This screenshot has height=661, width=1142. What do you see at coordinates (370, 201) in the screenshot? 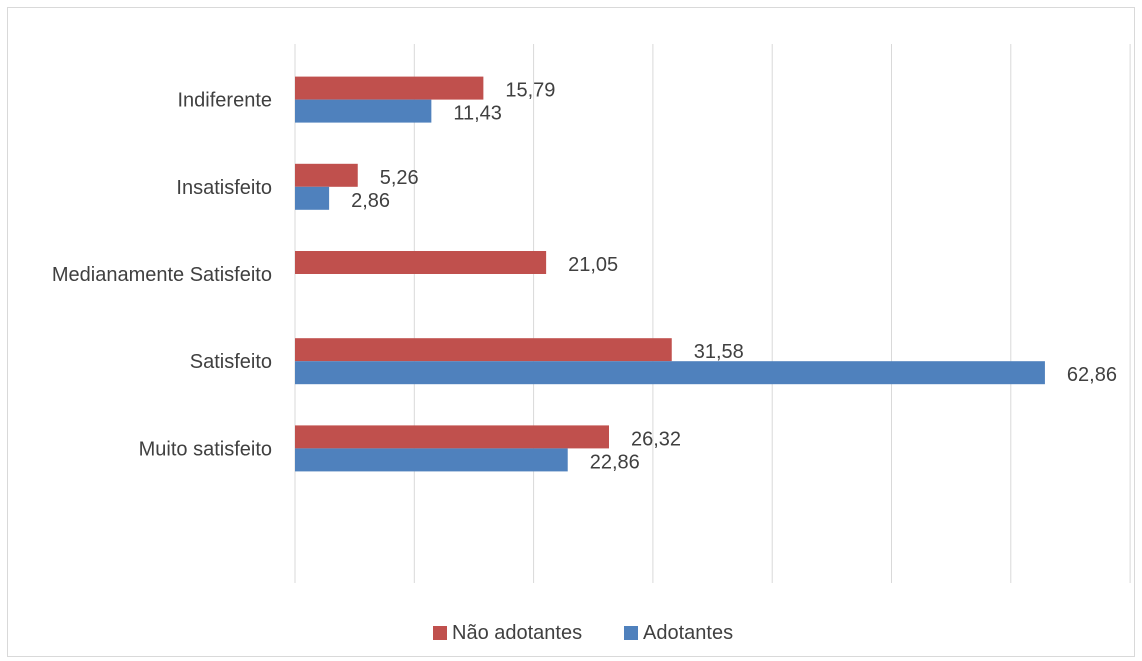
I see `data-label: 2,86` at bounding box center [370, 201].